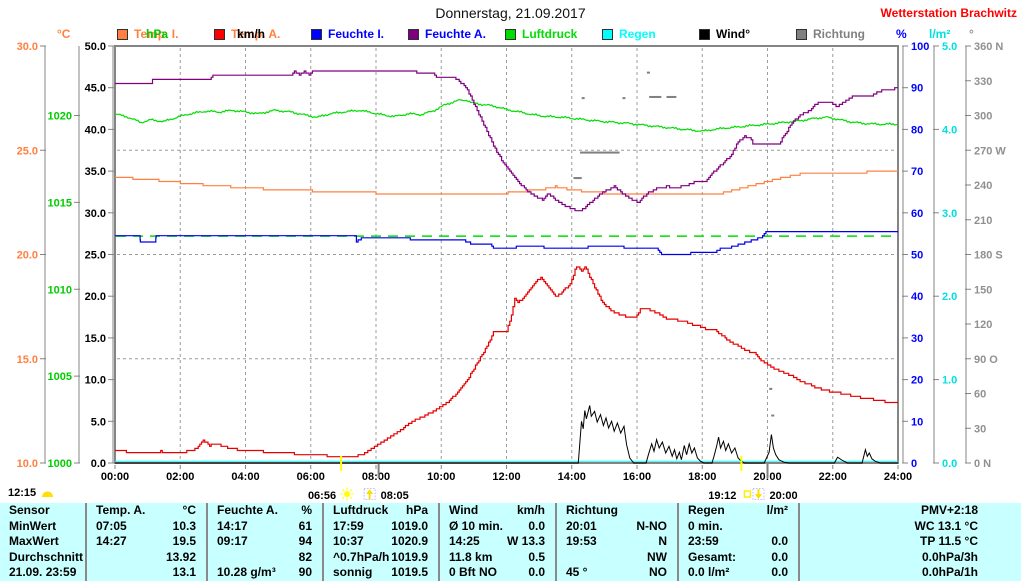 Image resolution: width=1021 pixels, height=581 pixels. I want to click on table-cell-right: 0.0, so click(536, 572).